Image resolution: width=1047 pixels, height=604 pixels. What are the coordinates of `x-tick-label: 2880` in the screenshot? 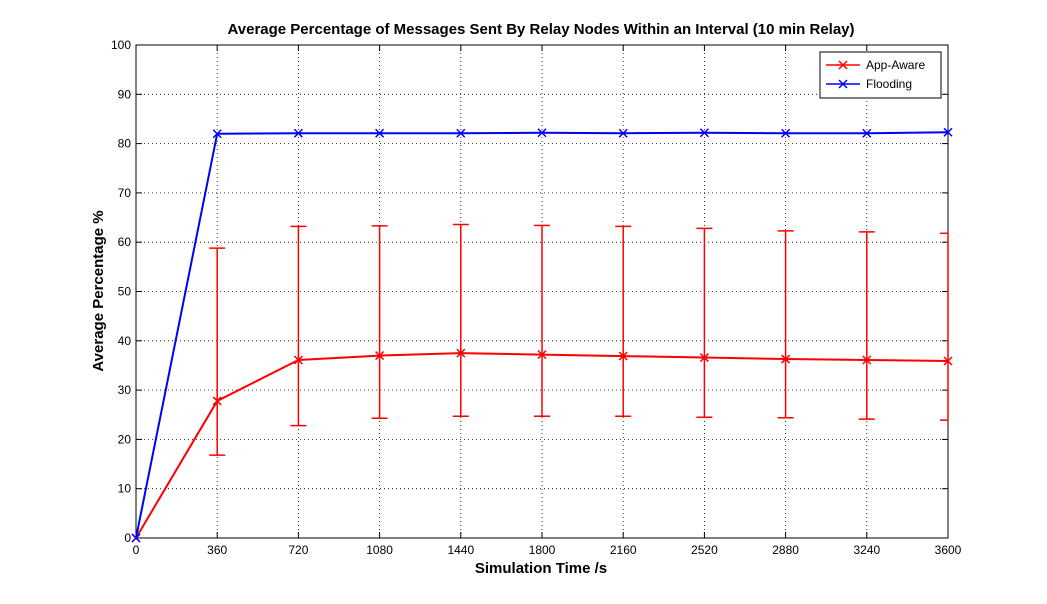 It's located at (785, 550).